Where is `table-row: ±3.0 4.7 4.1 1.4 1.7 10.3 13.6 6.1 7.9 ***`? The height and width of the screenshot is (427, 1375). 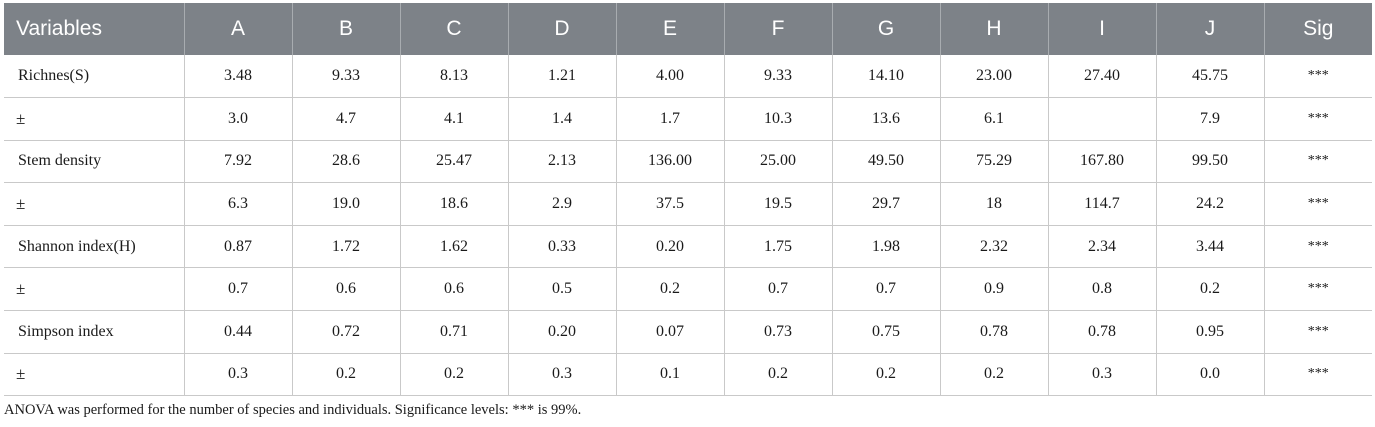
table-row: ±3.0 4.7 4.1 1.4 1.7 10.3 13.6 6.1 7.9 *** is located at coordinates (688, 119).